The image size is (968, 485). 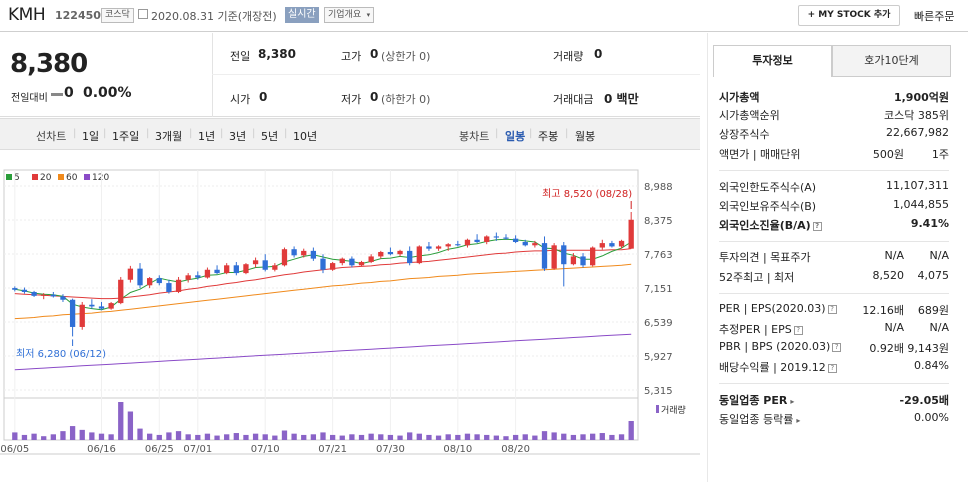 I want to click on high-label: 고가, so click(x=351, y=56).